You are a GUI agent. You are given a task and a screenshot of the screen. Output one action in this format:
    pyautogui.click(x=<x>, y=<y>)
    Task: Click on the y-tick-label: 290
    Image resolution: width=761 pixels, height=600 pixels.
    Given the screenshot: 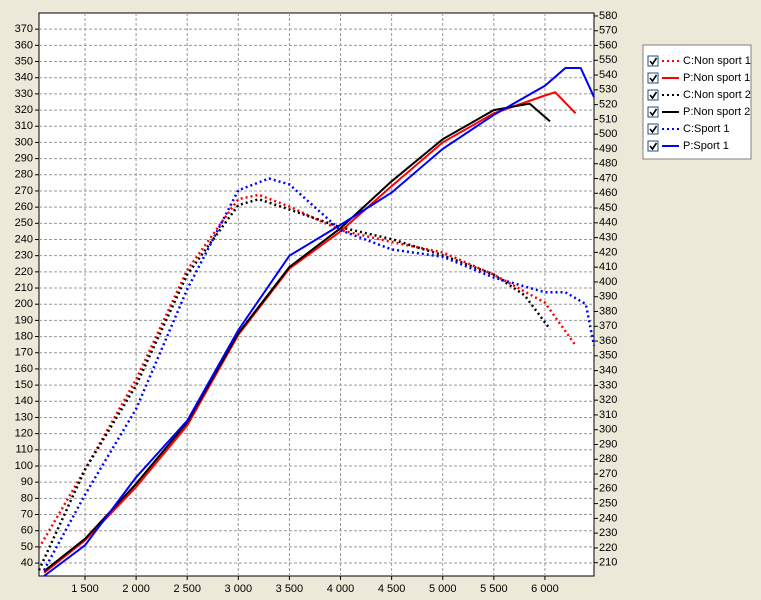 What is the action you would take?
    pyautogui.click(x=24, y=159)
    